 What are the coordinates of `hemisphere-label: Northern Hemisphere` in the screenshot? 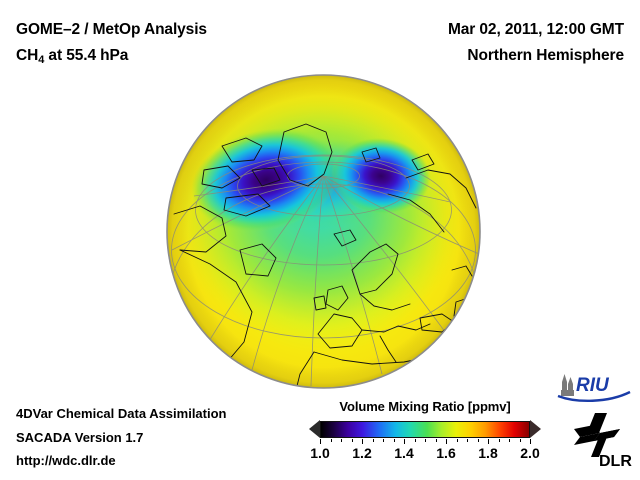 It's located at (545, 55).